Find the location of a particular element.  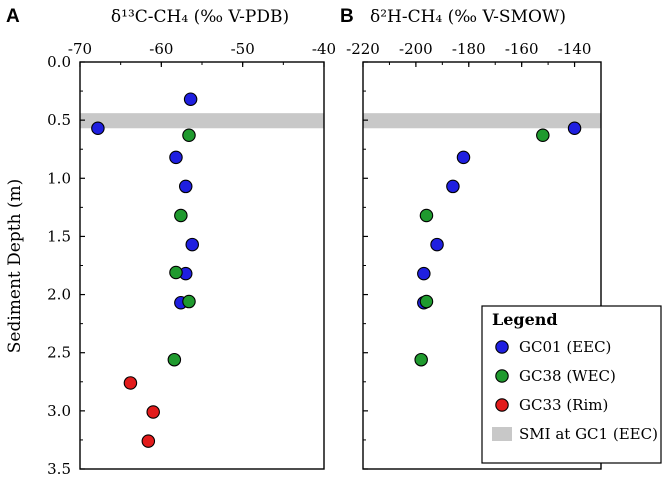

y-tick-label: 2.0 is located at coordinates (59, 295).